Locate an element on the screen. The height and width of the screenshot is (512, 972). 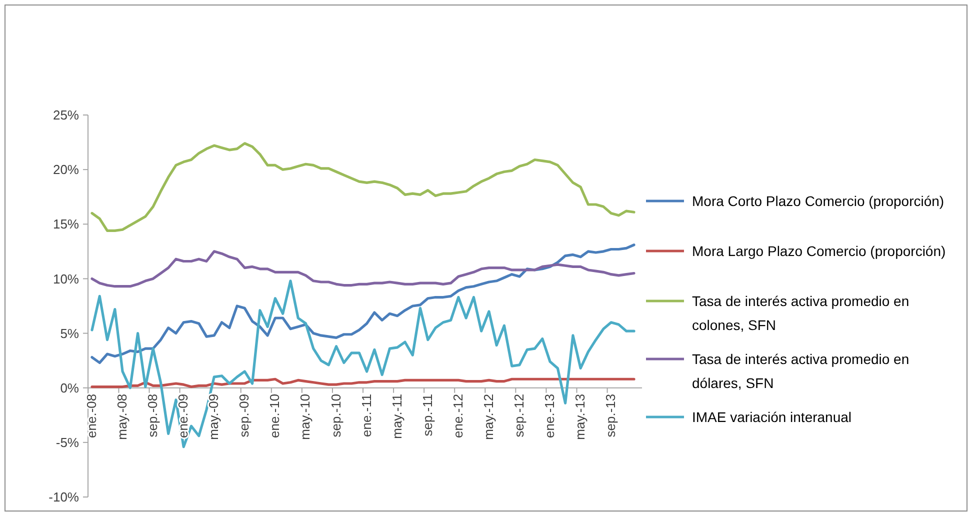
y-tick-label: 10% is located at coordinates (66, 278).